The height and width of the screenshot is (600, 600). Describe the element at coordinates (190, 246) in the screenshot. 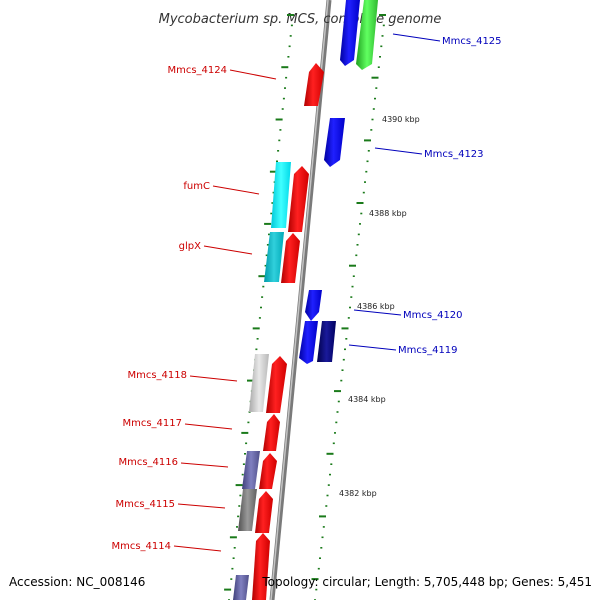

I see `gene-label-glpx: glpX` at that location.